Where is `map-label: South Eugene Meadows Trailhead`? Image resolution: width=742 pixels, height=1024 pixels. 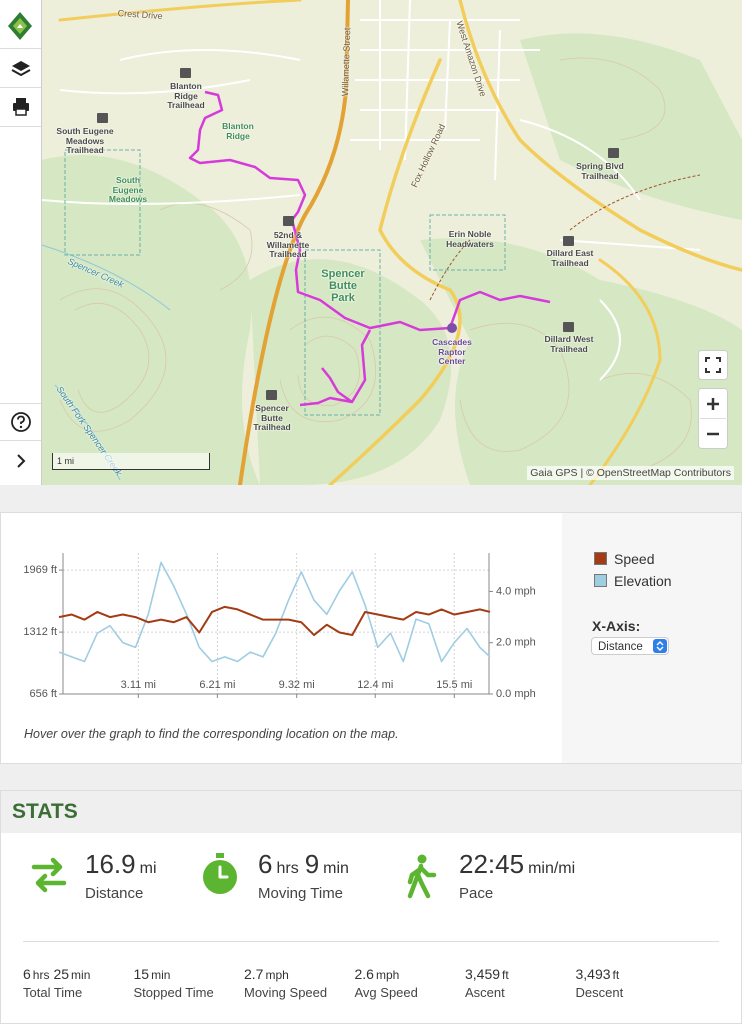 map-label: South Eugene Meadows Trailhead is located at coordinates (85, 140).